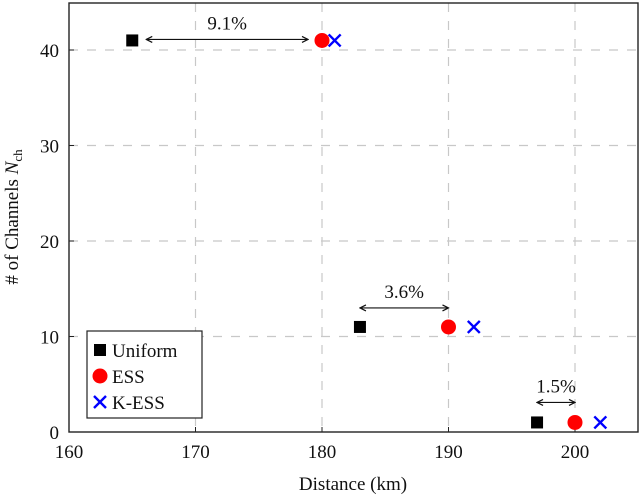 This screenshot has width=640, height=495. I want to click on legend-label-k-ess: K-ESS, so click(138, 403).